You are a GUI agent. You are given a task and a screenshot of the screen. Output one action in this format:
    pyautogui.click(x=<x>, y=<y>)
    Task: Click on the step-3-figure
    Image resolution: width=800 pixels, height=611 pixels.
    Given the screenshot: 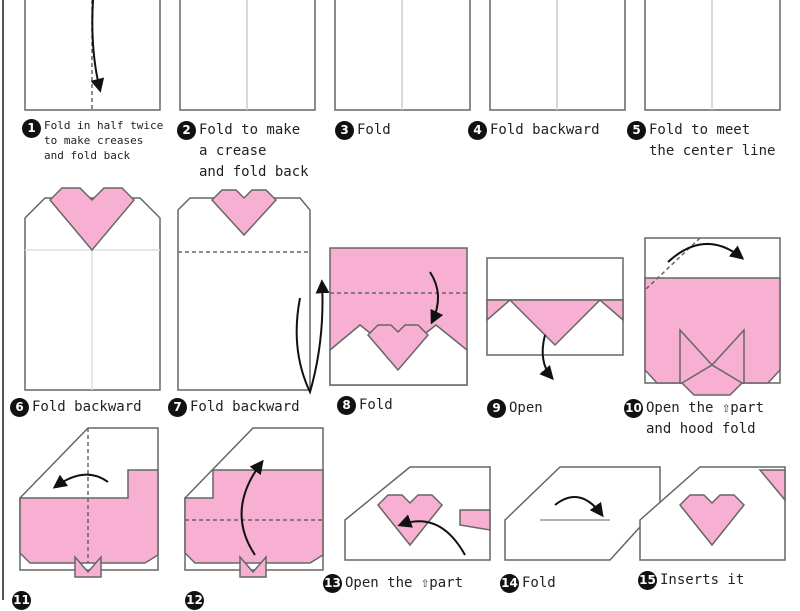 What is the action you would take?
    pyautogui.click(x=402, y=55)
    